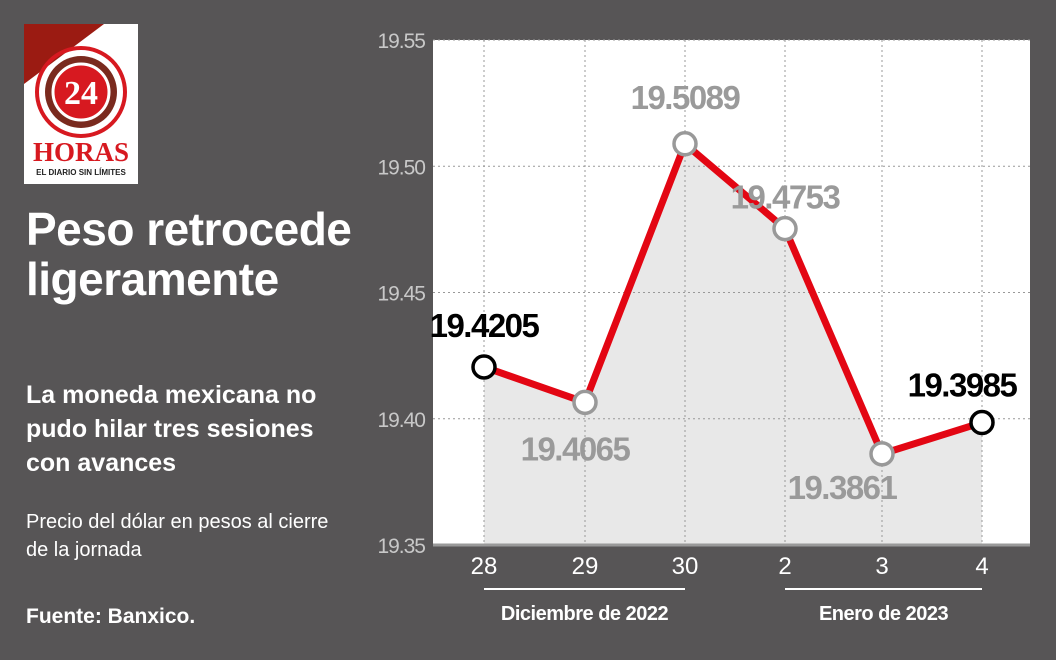 The height and width of the screenshot is (660, 1056). Describe the element at coordinates (81, 93) in the screenshot. I see `logo-number: 24` at that location.